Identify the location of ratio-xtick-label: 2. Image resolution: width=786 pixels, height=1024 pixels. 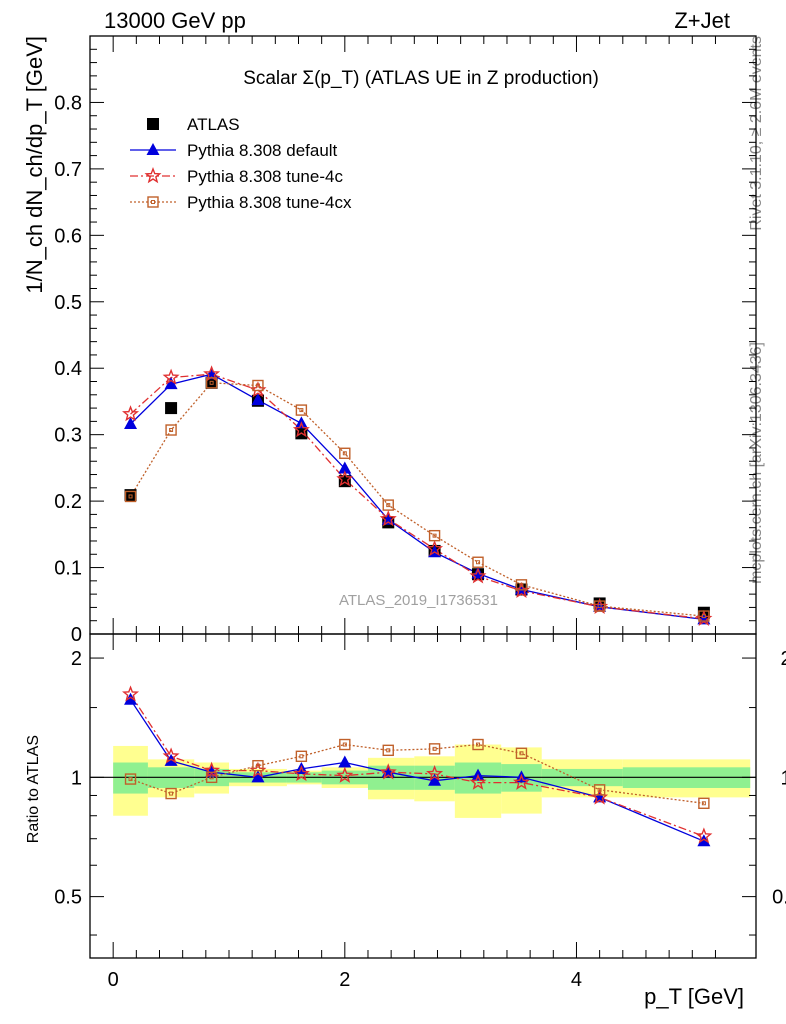
(344, 980).